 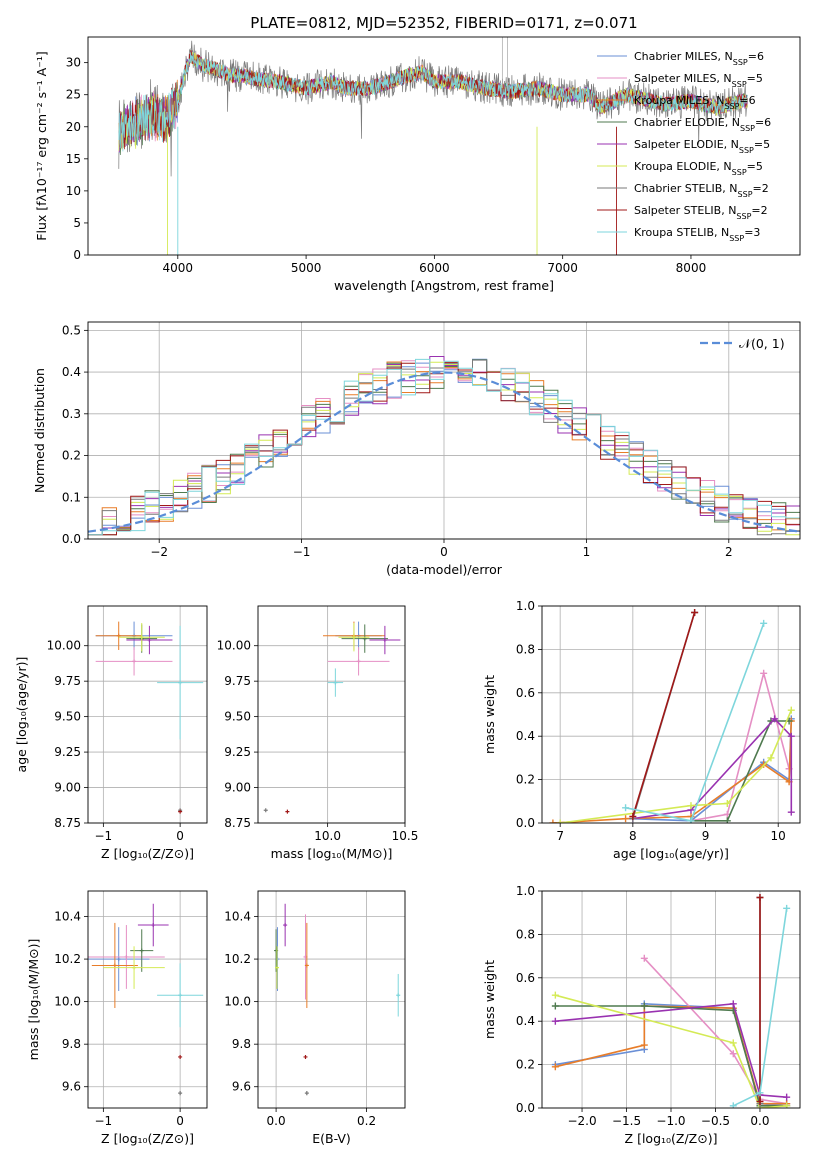 I want to click on y-tick-label: 1.0, so click(x=525, y=606).